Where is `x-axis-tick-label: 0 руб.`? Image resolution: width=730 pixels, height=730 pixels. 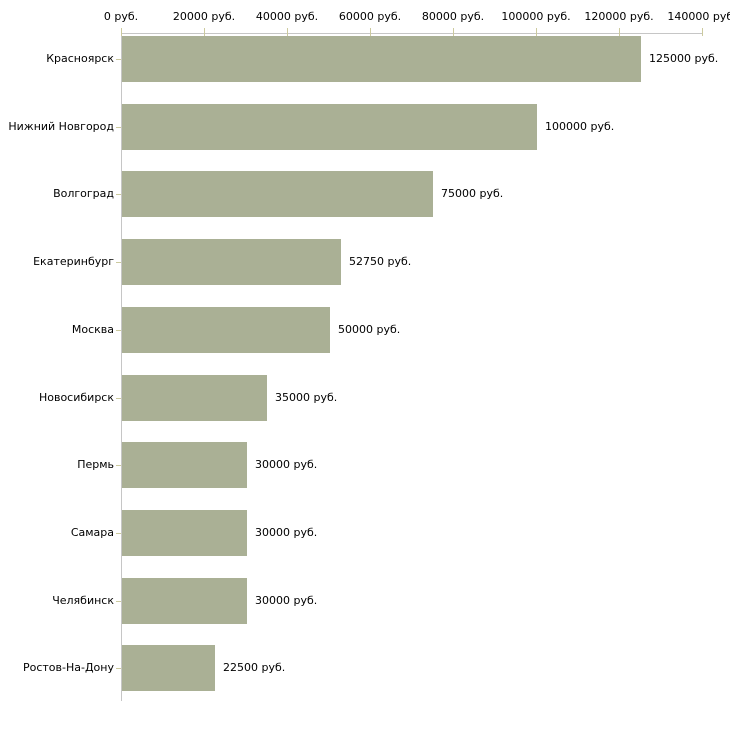 x-axis-tick-label: 0 руб. is located at coordinates (121, 16).